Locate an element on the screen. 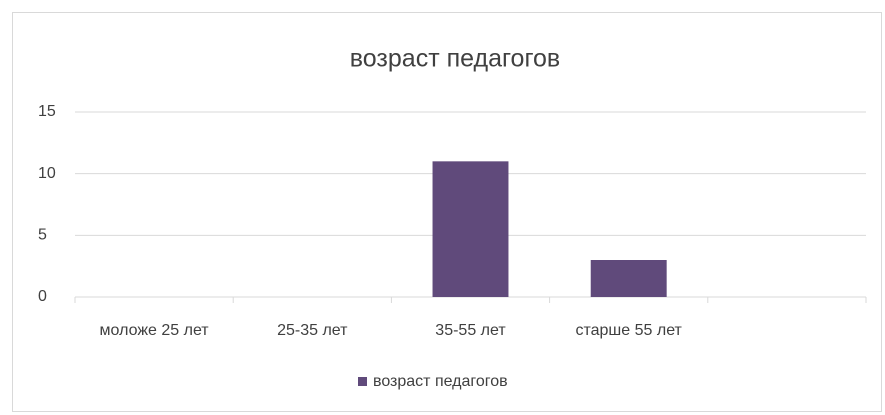  y-tick-label: 5 is located at coordinates (42, 235).